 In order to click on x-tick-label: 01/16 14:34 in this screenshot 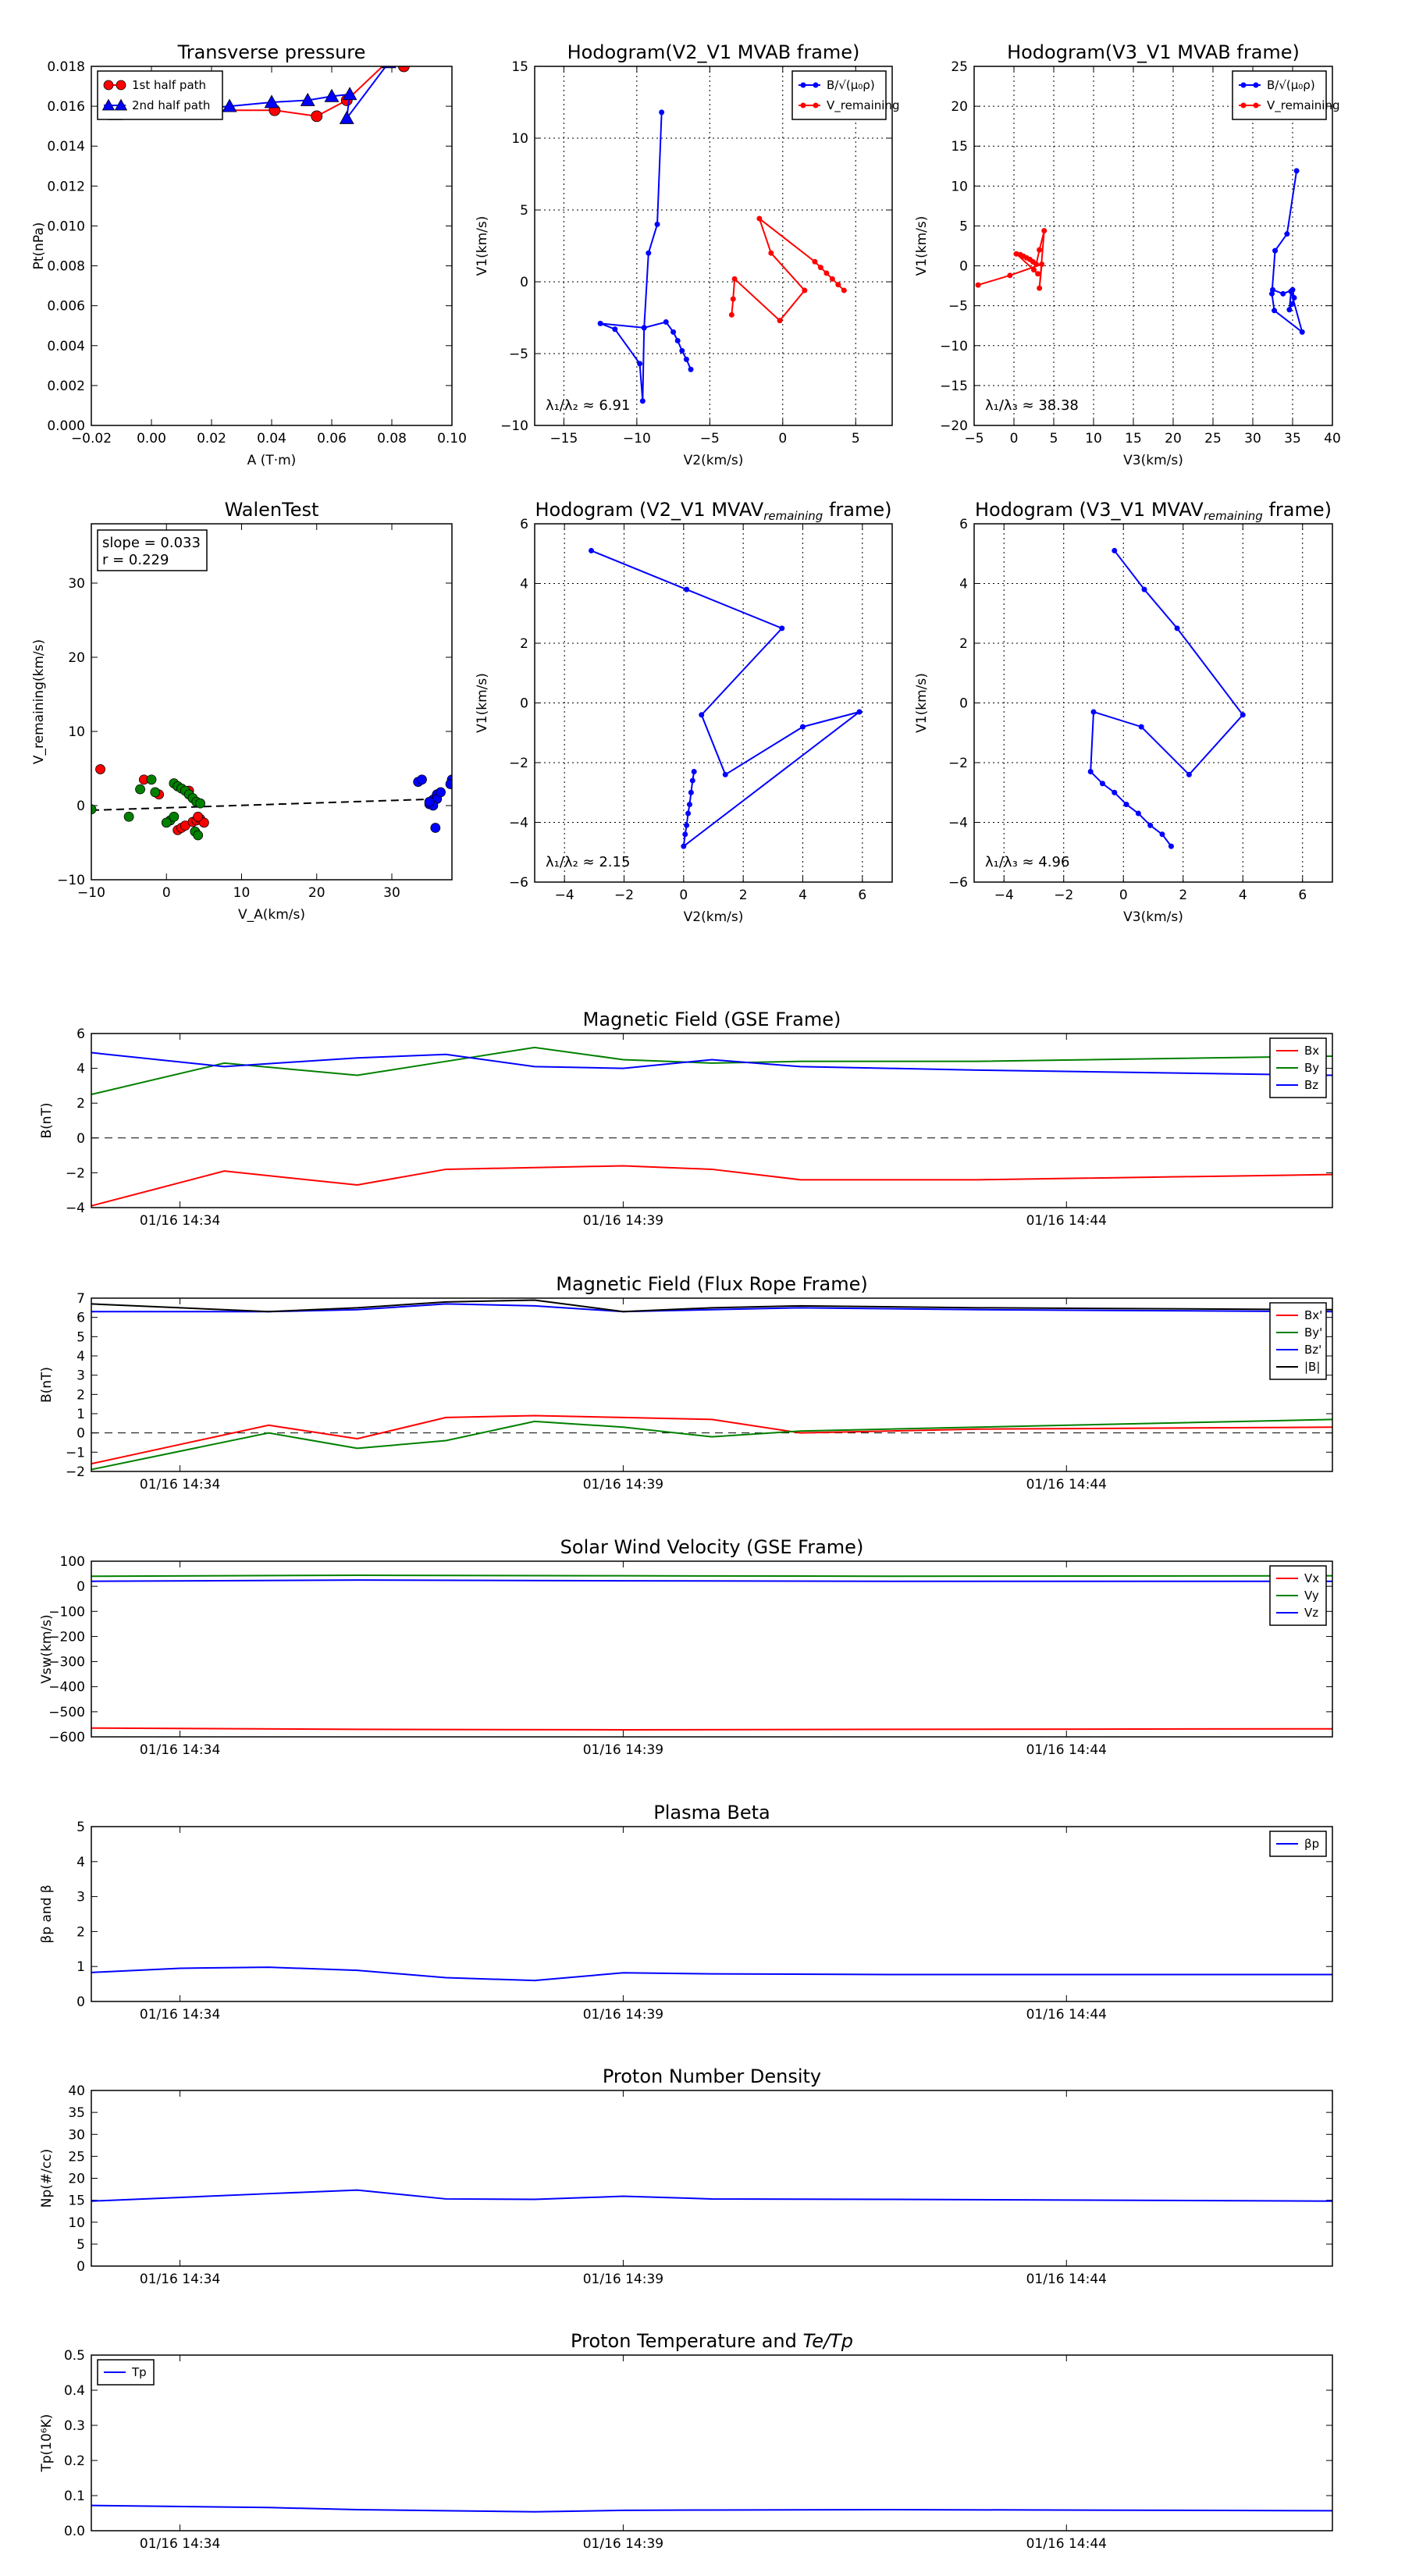, I will do `click(180, 2279)`.